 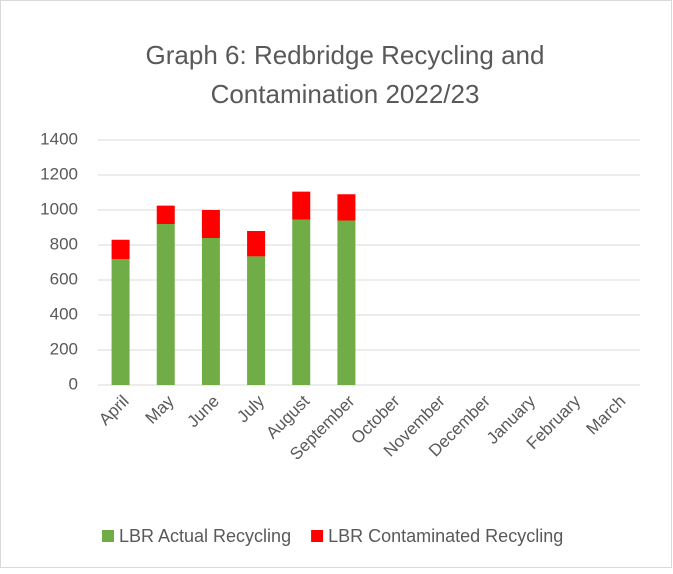 What do you see at coordinates (445, 536) in the screenshot?
I see `legend-label: LBR Contaminated Recycling` at bounding box center [445, 536].